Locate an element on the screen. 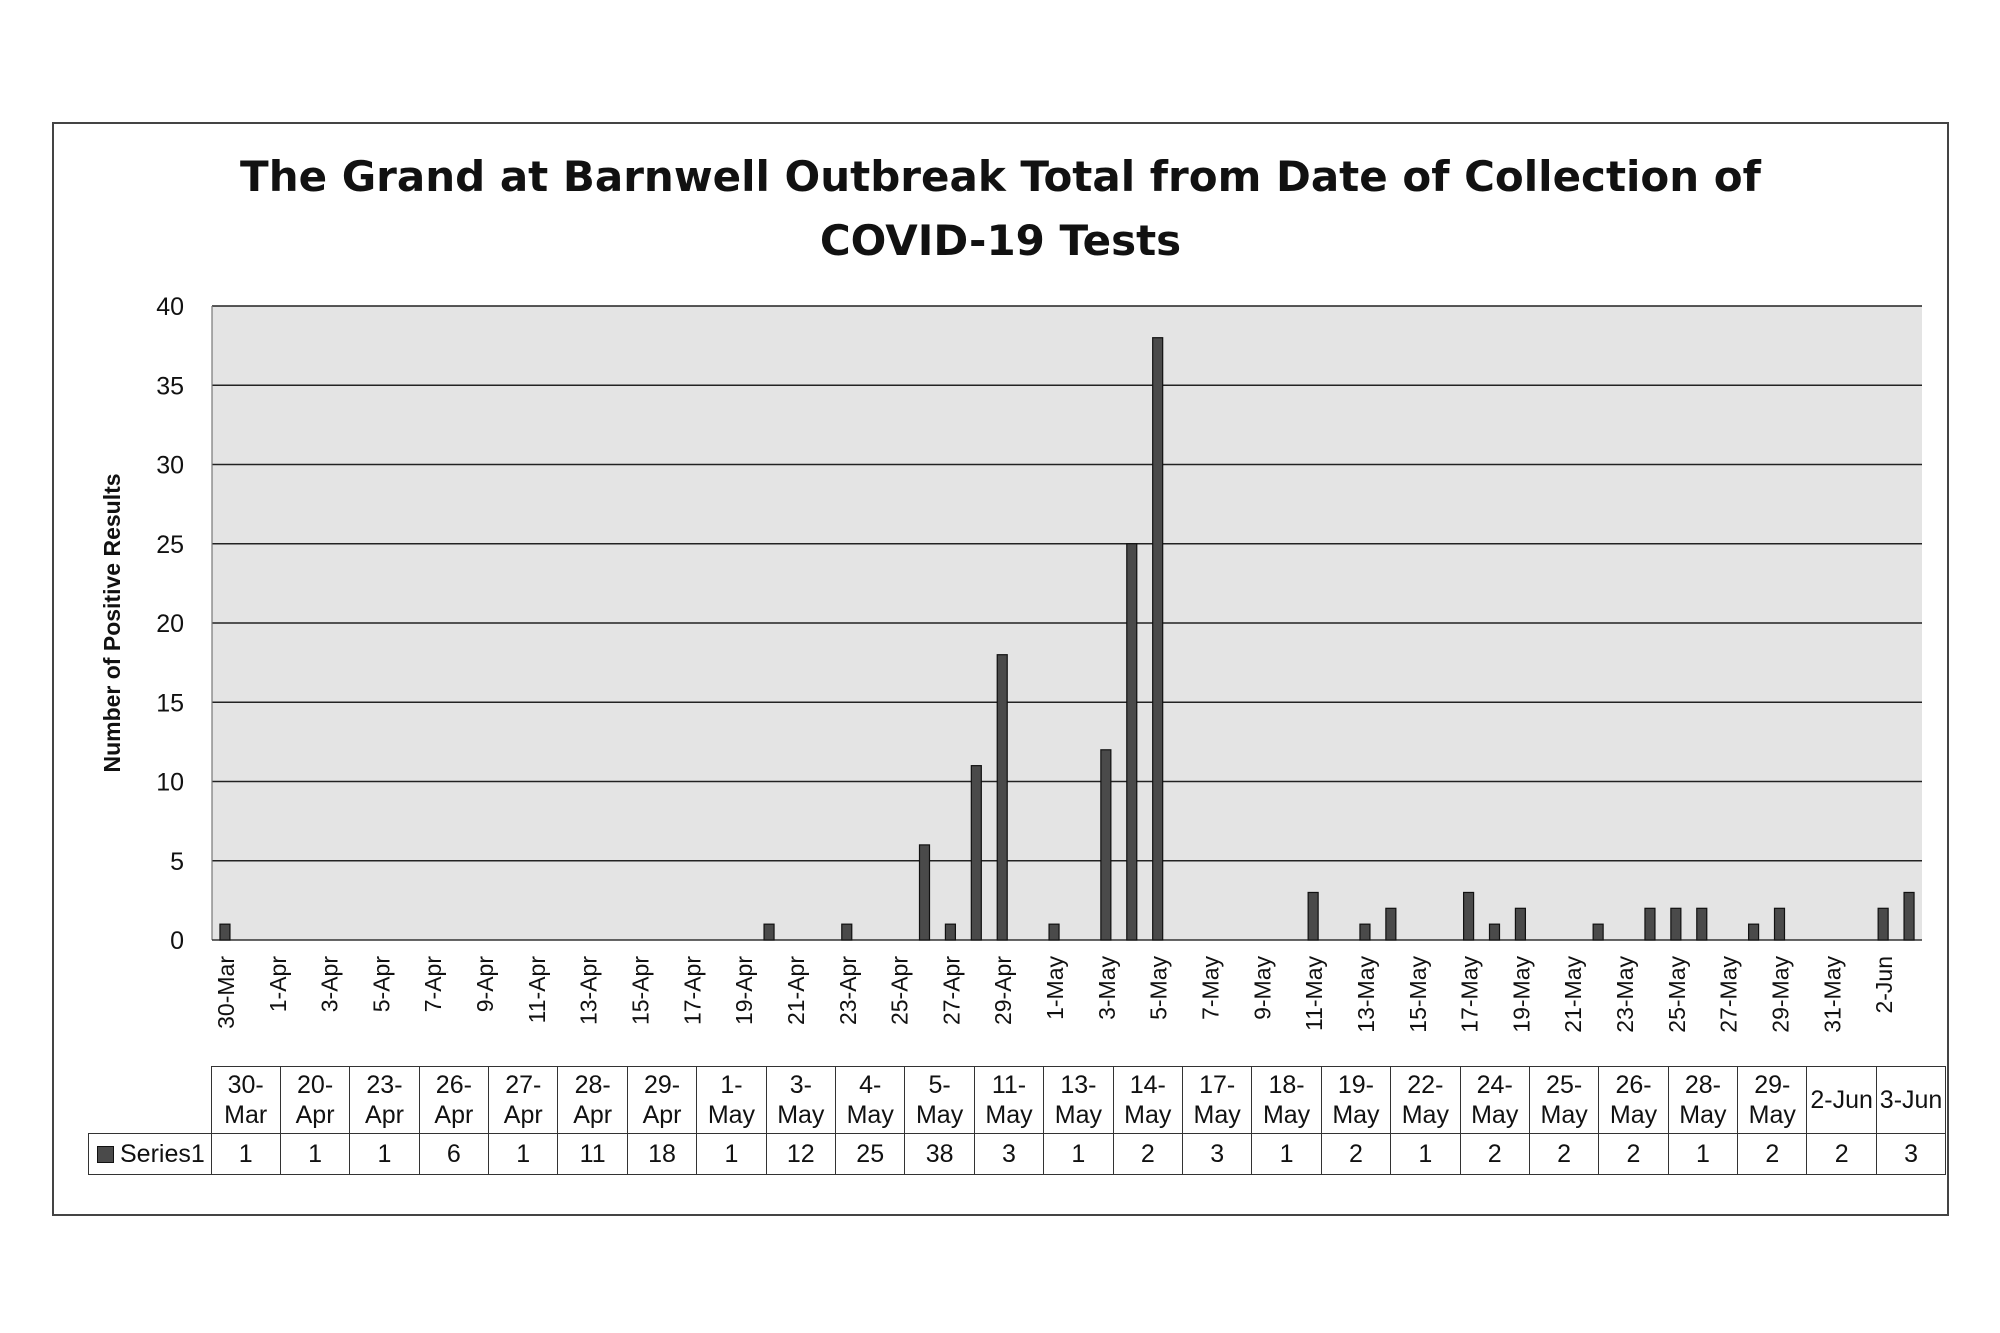 The image size is (2000, 1333). x-tick-label: 17-May is located at coordinates (1470, 994).